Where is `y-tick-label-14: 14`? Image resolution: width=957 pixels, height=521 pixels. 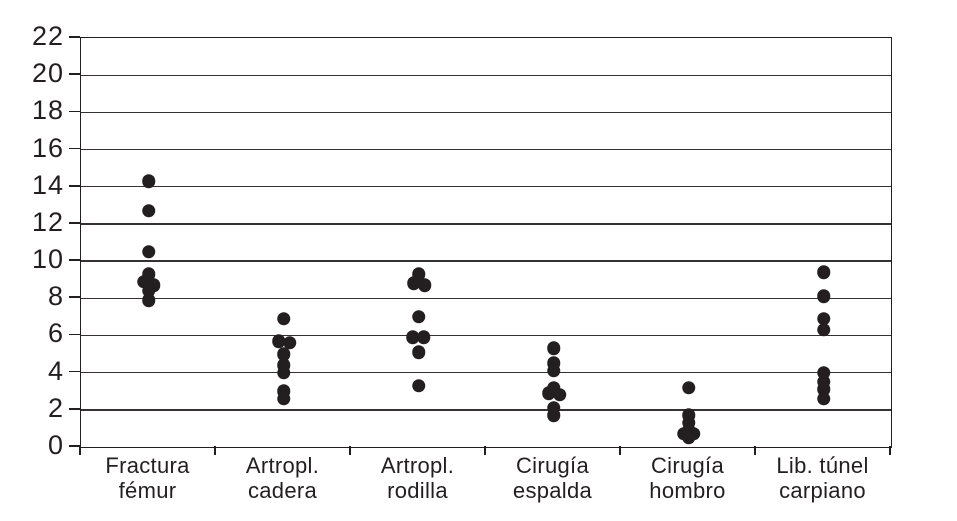
y-tick-label-14: 14 is located at coordinates (47, 184).